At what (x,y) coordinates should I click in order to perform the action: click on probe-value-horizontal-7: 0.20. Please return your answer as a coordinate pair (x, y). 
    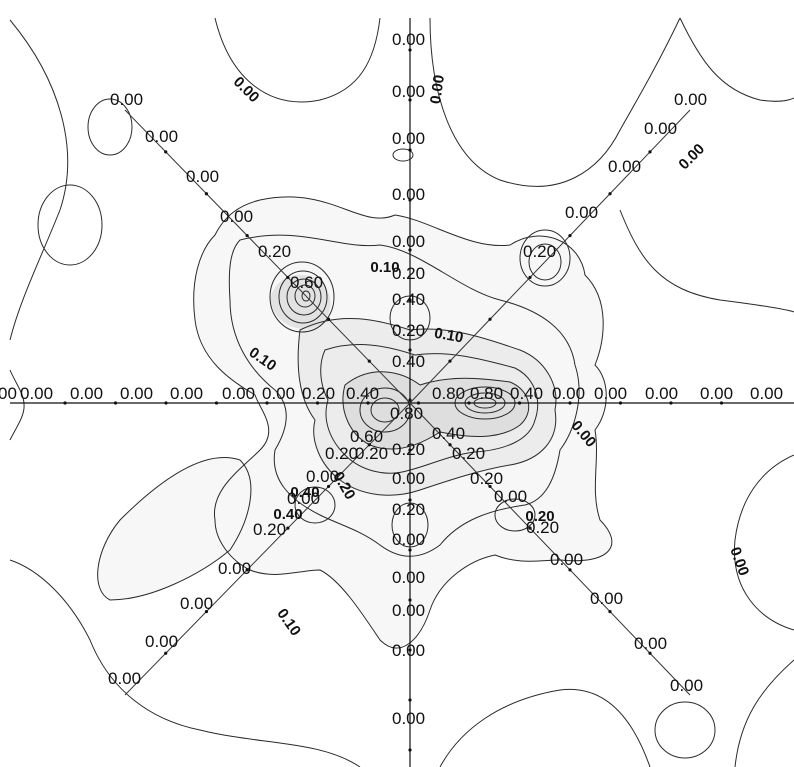
    Looking at the image, I should click on (318, 393).